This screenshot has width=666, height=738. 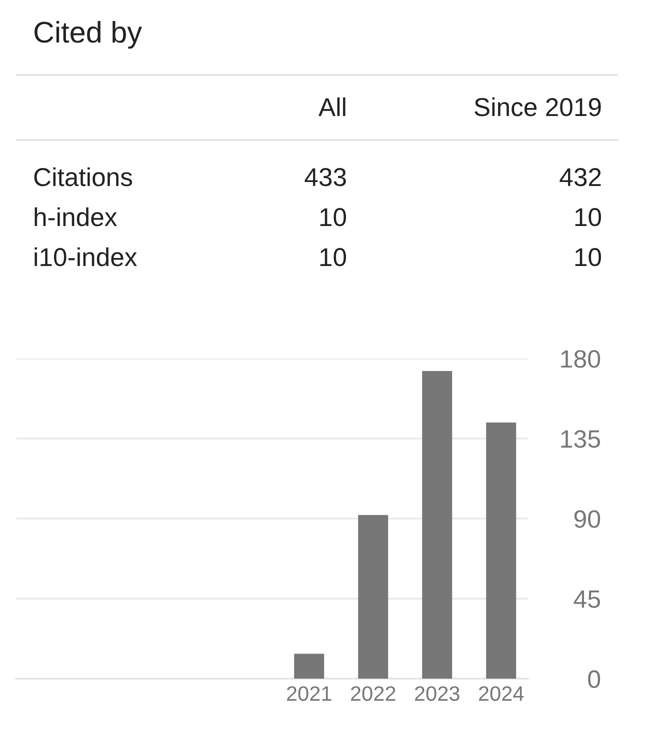 What do you see at coordinates (373, 693) in the screenshot?
I see `x-tick-label: 2022` at bounding box center [373, 693].